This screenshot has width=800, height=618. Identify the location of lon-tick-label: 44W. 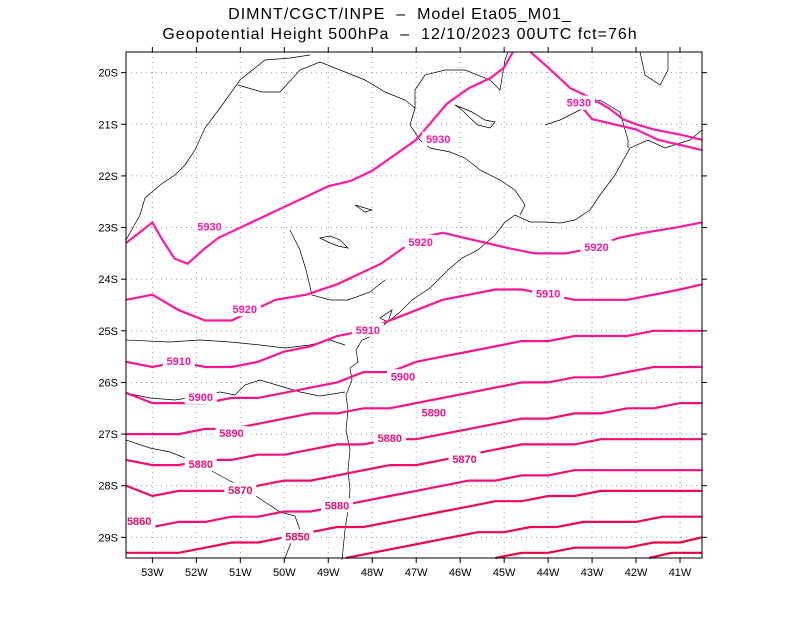
(548, 573).